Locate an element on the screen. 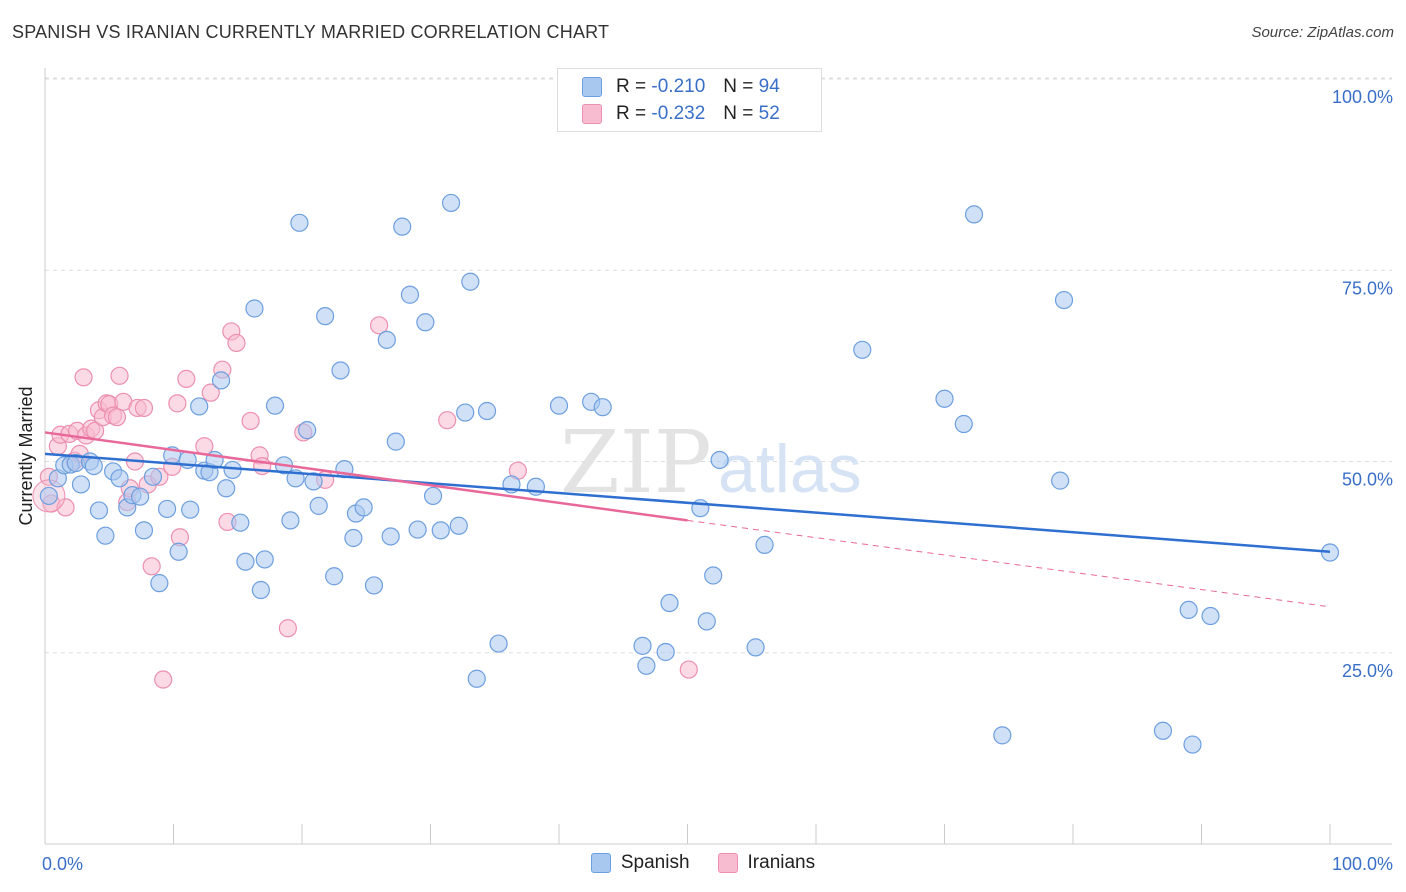 The height and width of the screenshot is (892, 1406). spanish-legend-swatch is located at coordinates (600, 863).